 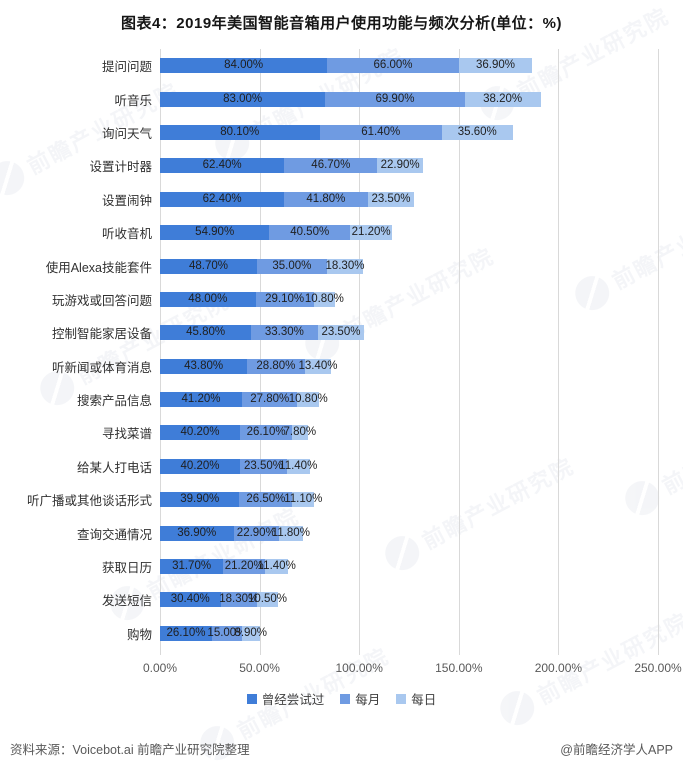 What do you see at coordinates (292, 265) in the screenshot?
I see `value-label: 35.00%` at bounding box center [292, 265].